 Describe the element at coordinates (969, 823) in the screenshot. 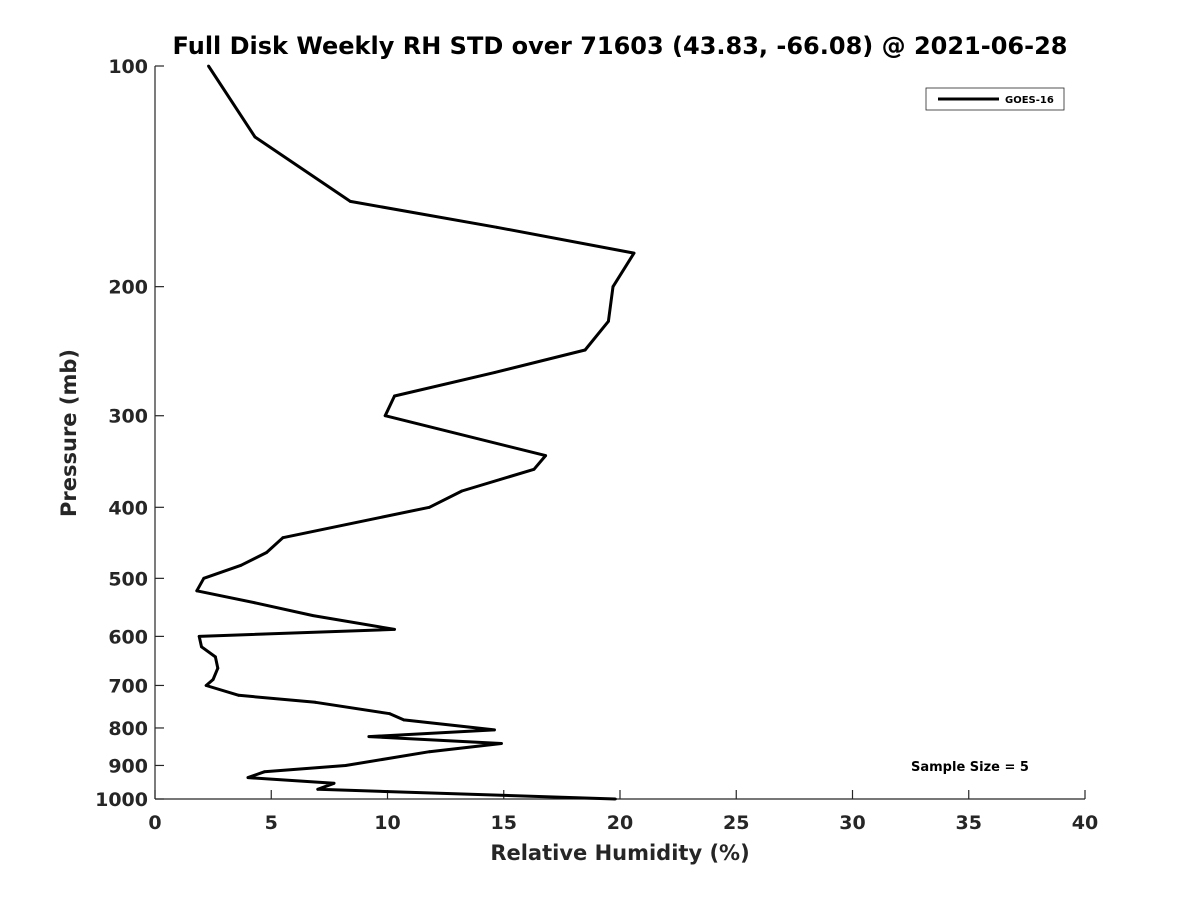

I see `x-tick-label: 35` at that location.